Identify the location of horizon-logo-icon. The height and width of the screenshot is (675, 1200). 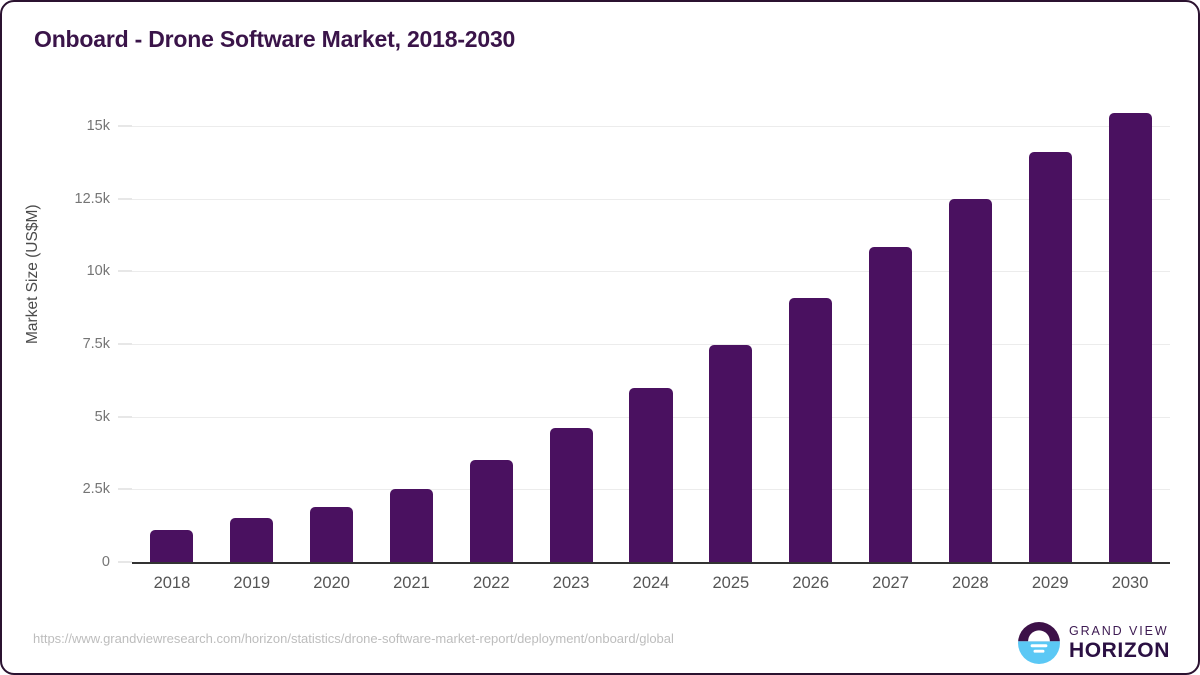
(1038, 643).